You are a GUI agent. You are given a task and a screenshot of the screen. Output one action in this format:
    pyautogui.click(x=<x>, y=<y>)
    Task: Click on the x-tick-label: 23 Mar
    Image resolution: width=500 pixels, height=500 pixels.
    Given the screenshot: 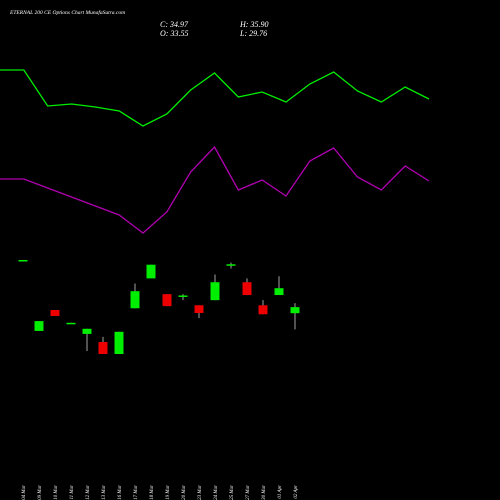 What is the action you would take?
    pyautogui.click(x=200, y=492)
    